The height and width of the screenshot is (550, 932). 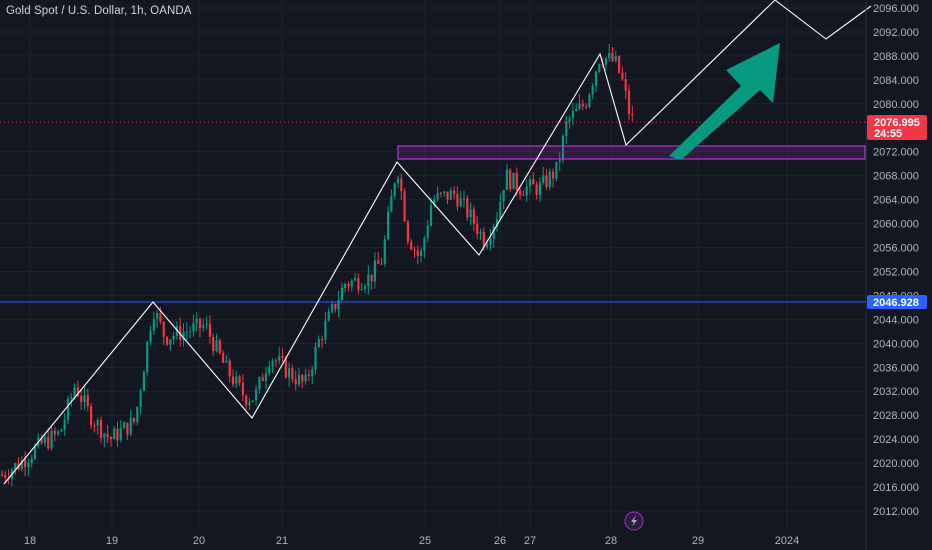 I want to click on price-tick-label: 2092.000, so click(x=896, y=33).